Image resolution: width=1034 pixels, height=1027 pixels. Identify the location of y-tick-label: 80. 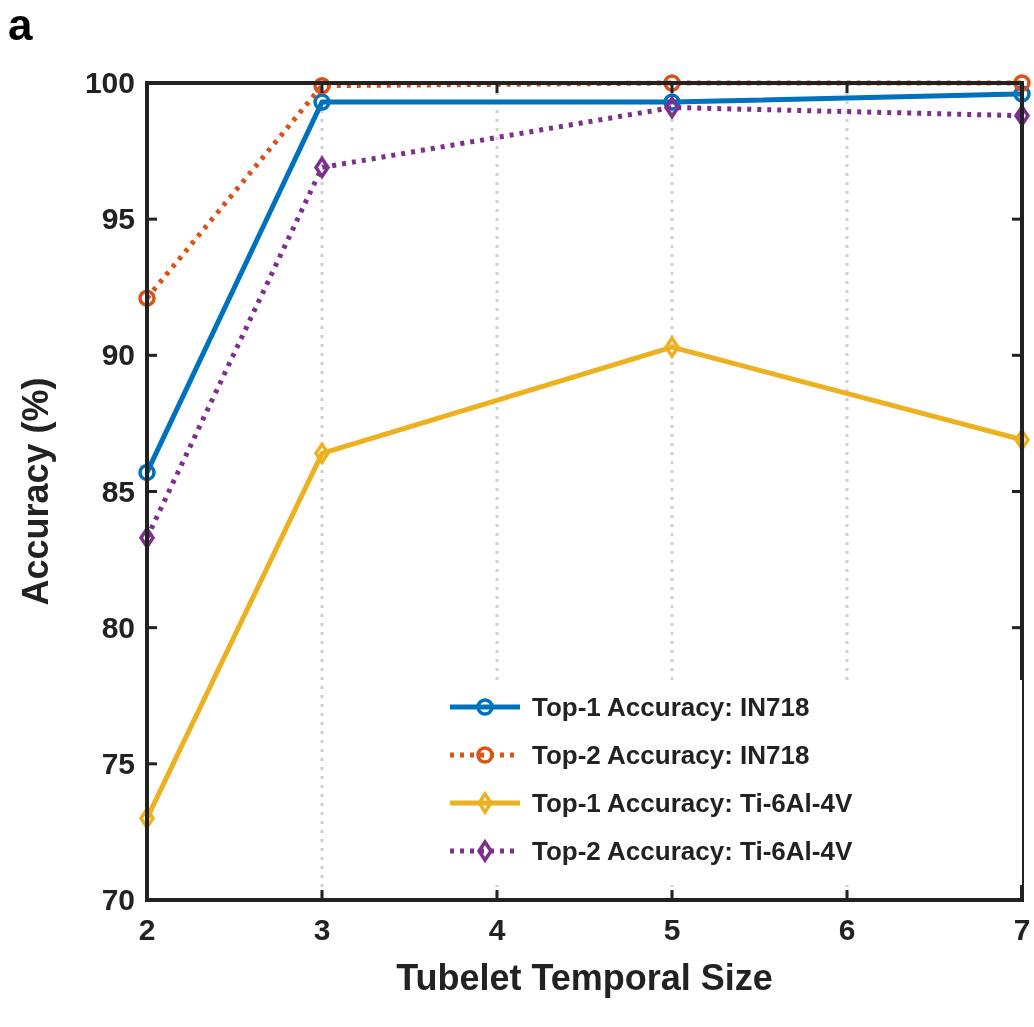
(118, 627).